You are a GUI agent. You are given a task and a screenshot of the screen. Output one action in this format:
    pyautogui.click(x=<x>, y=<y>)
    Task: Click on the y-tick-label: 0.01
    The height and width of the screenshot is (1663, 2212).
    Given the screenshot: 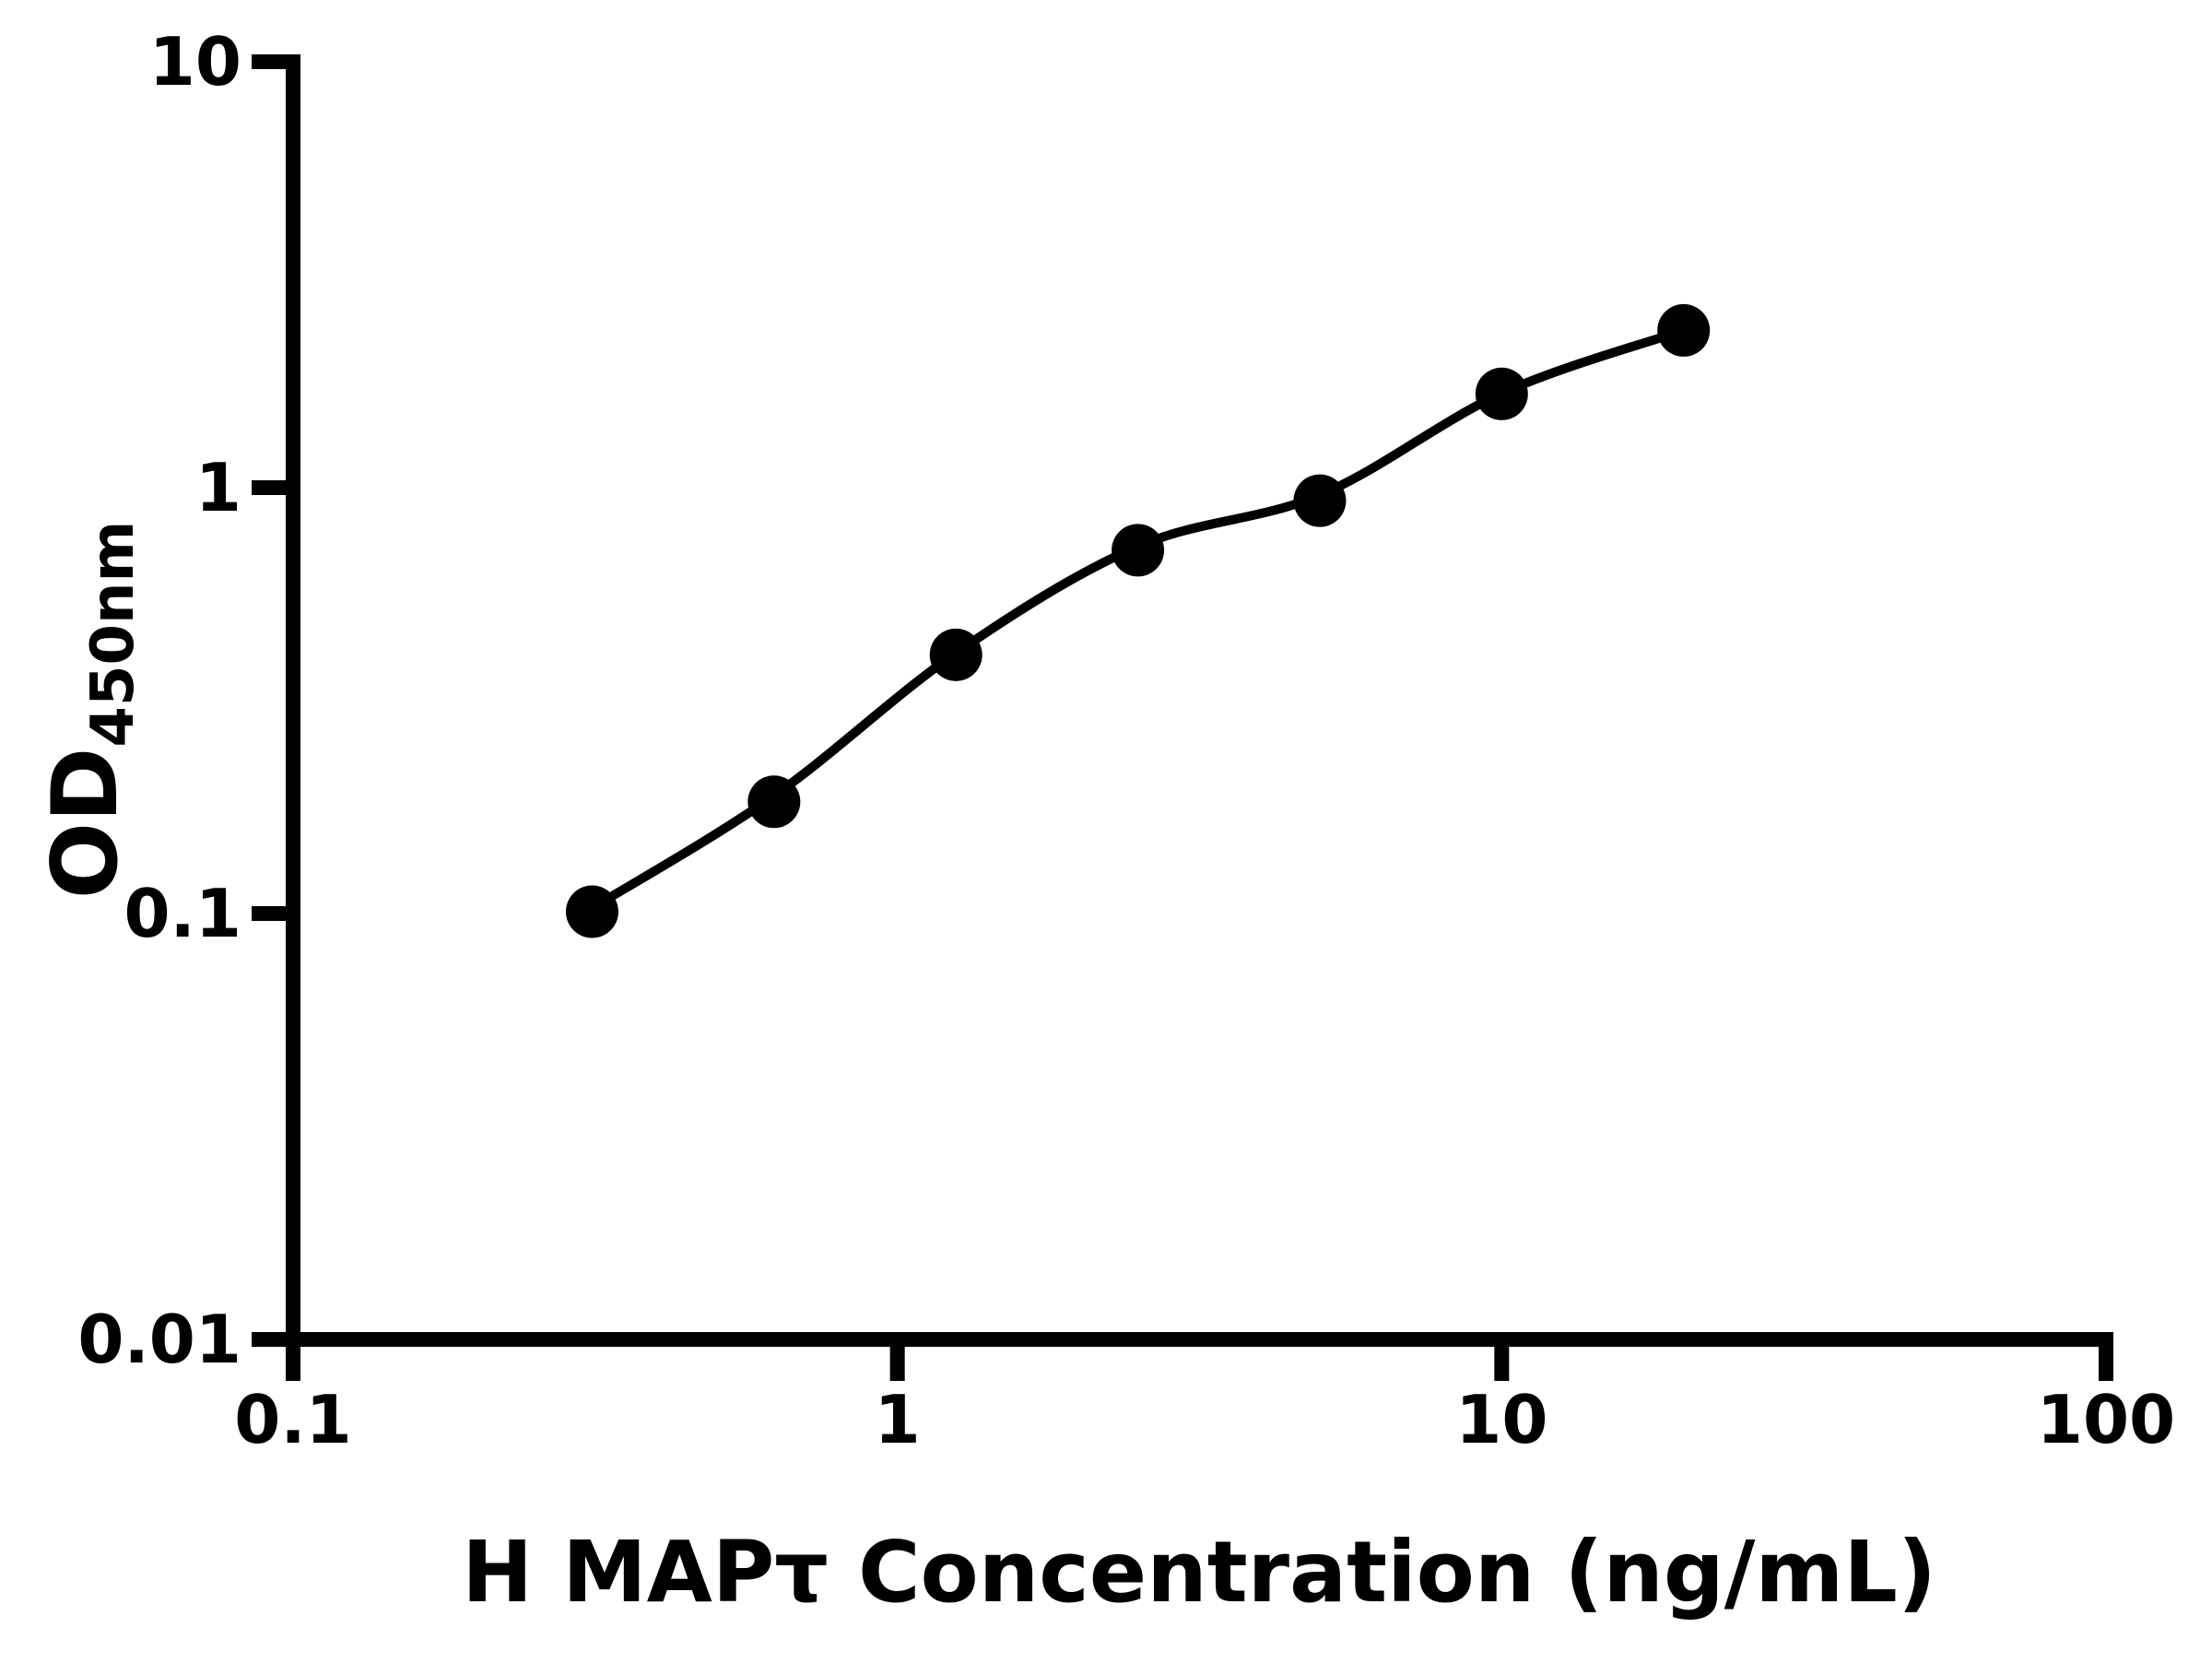 What is the action you would take?
    pyautogui.click(x=159, y=1339)
    